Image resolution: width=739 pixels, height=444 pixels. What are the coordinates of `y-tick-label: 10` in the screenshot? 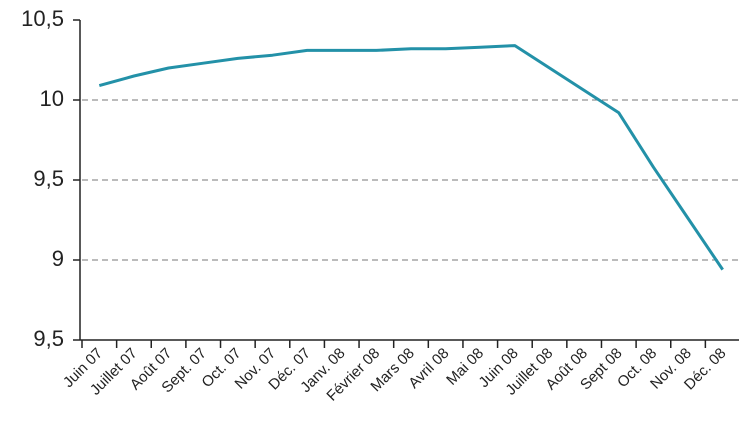 It's located at (52, 98).